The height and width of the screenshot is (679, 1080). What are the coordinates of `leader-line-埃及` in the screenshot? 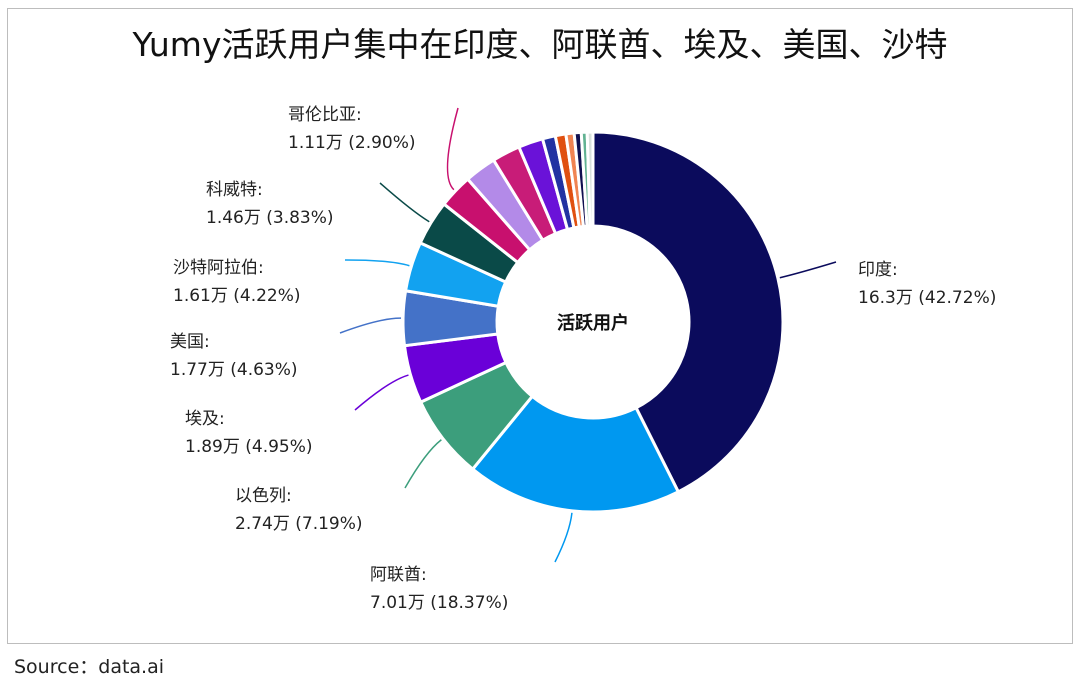 It's located at (381, 392).